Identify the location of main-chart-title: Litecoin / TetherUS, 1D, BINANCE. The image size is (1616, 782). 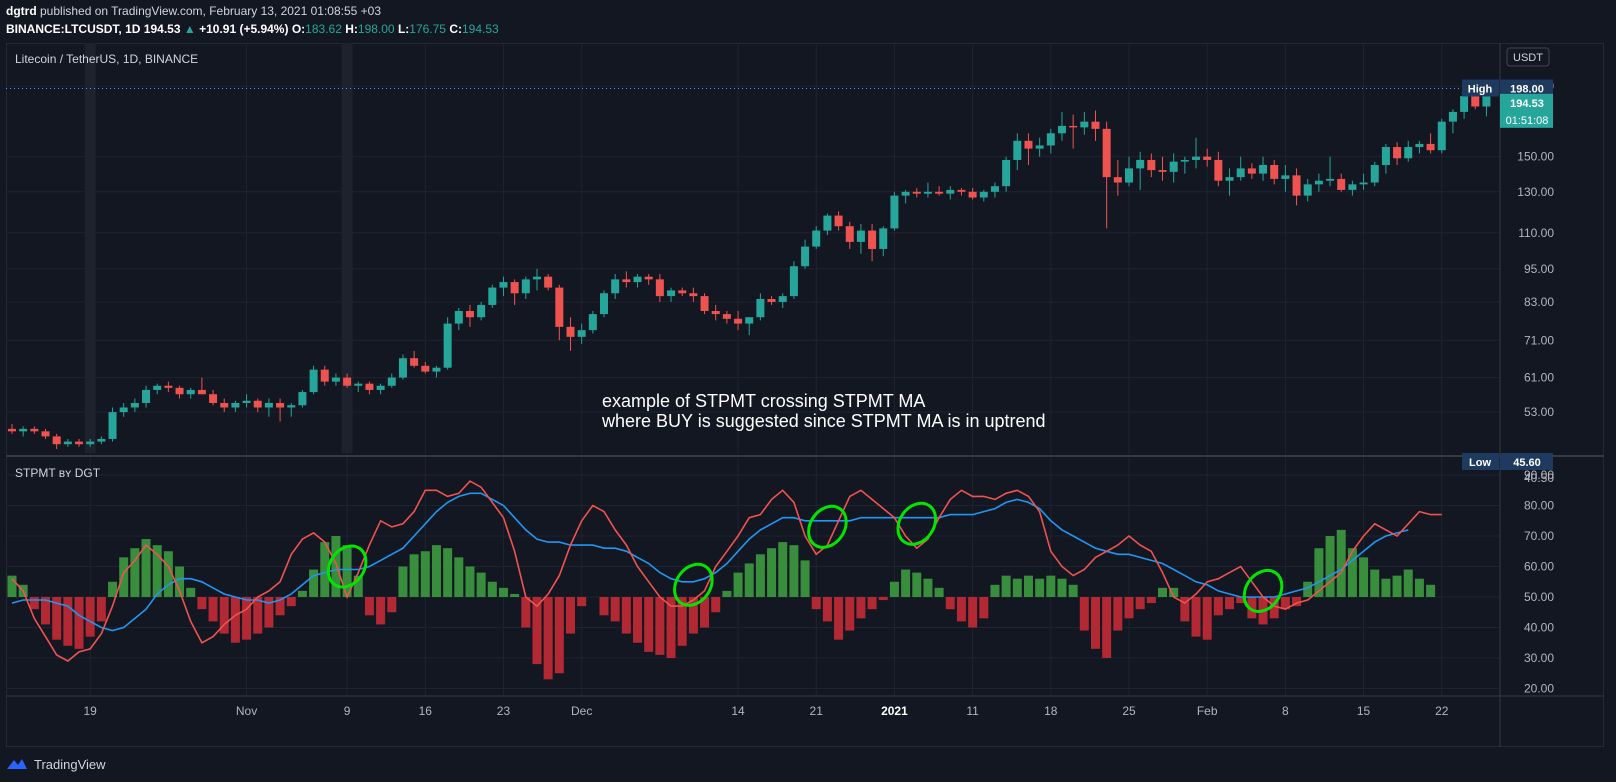
(106, 59).